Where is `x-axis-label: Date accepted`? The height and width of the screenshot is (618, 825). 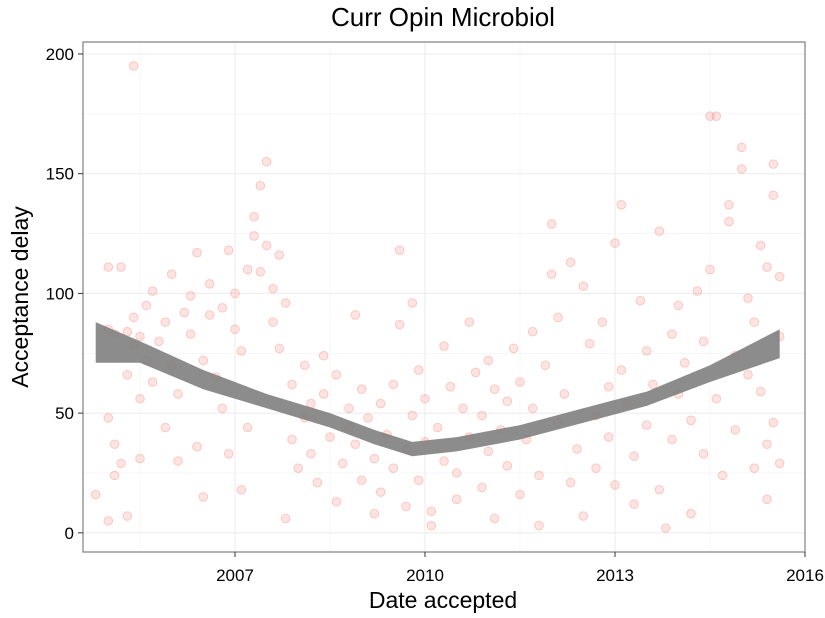 x-axis-label: Date accepted is located at coordinates (443, 600).